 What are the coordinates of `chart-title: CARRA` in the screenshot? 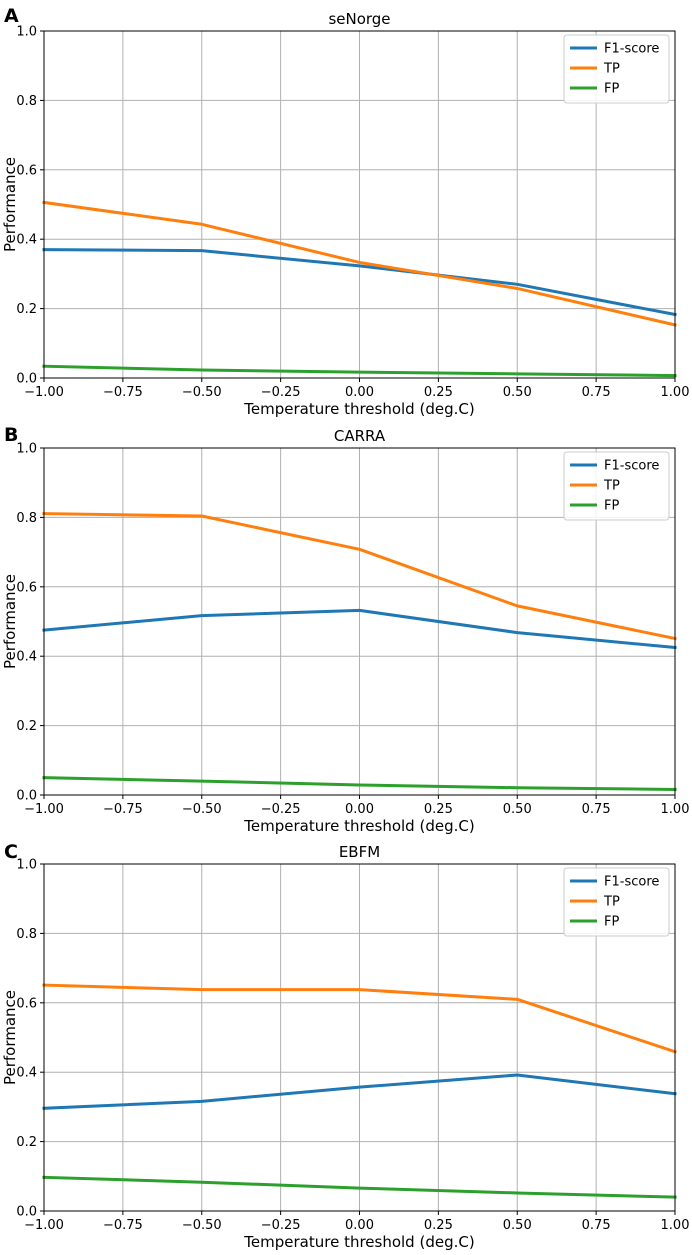 It's located at (360, 436).